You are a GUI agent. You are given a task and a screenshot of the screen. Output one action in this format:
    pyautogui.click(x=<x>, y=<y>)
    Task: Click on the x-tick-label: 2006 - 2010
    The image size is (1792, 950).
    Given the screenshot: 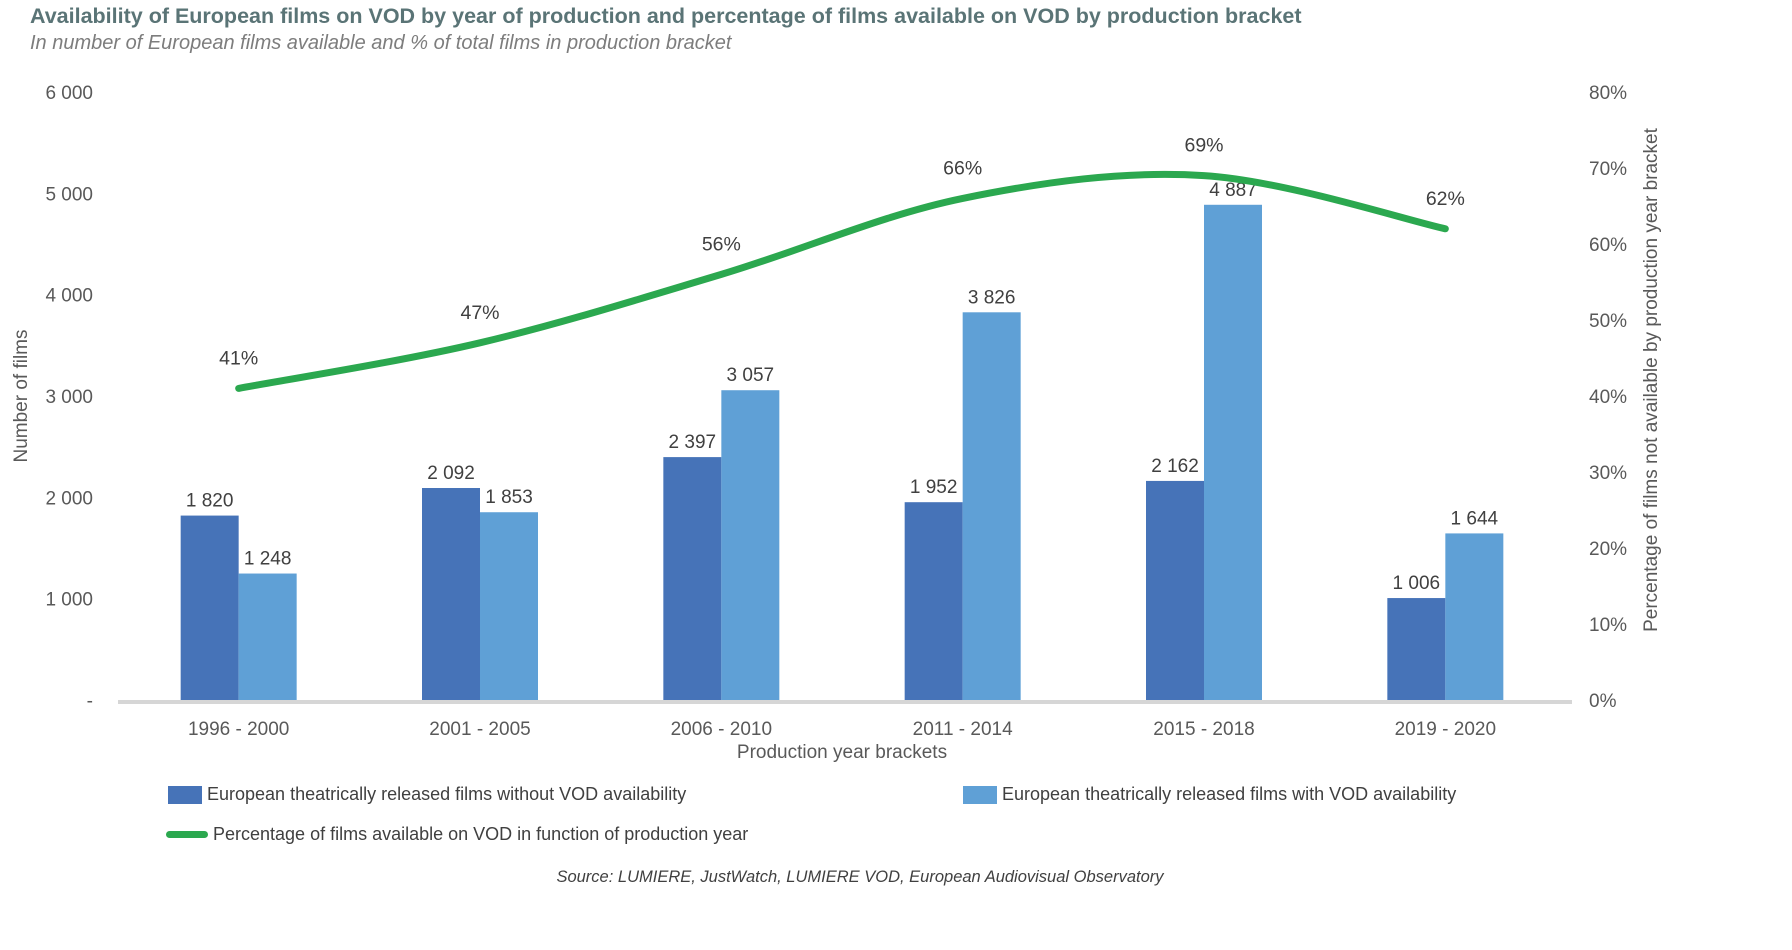 What is the action you would take?
    pyautogui.click(x=721, y=729)
    